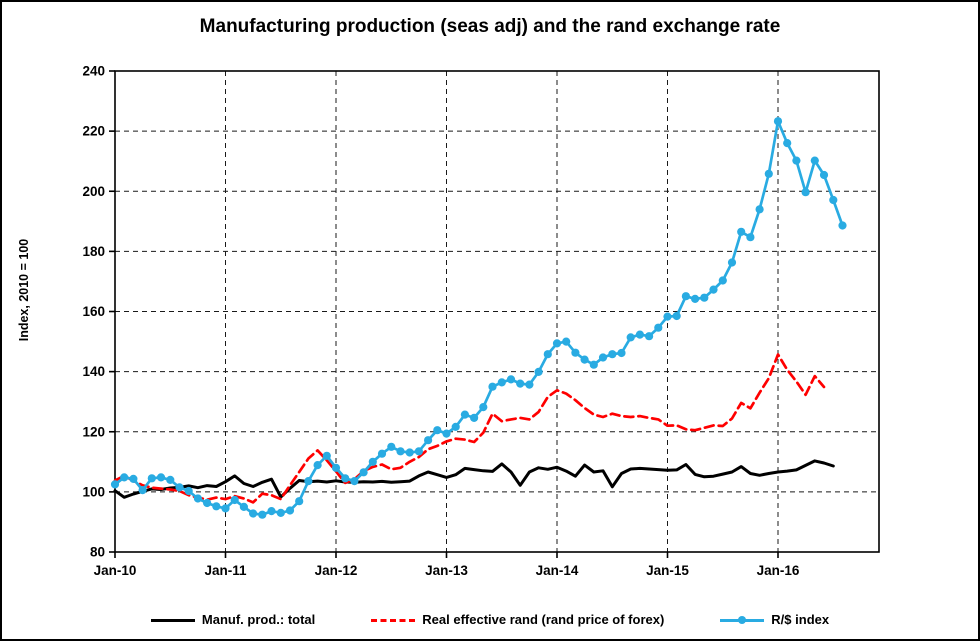 The width and height of the screenshot is (980, 641). I want to click on y-tick-label: 160, so click(93, 311).